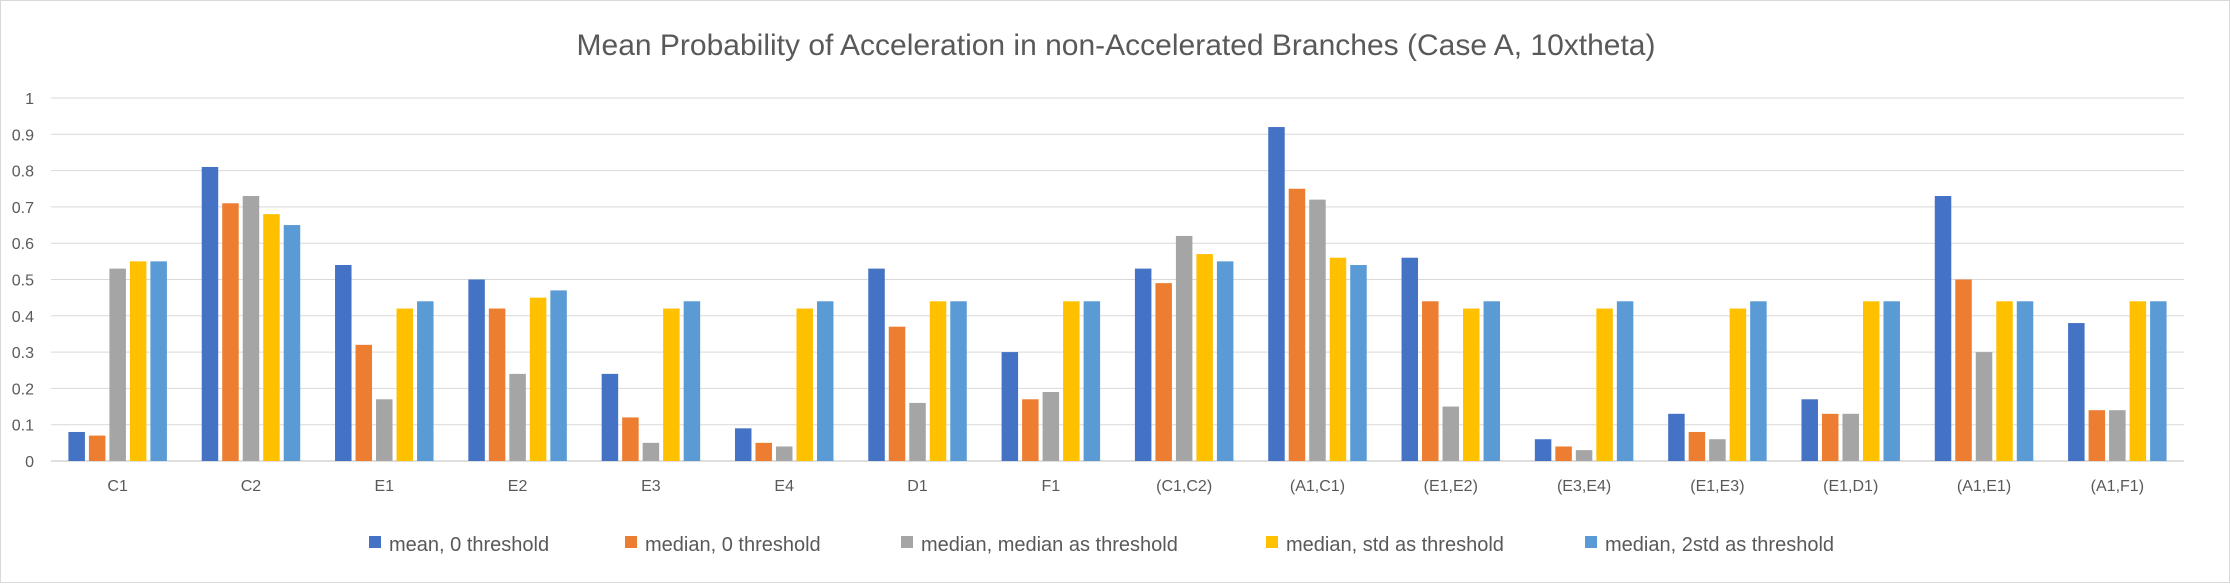  I want to click on y-tick-label: 0, so click(29, 462).